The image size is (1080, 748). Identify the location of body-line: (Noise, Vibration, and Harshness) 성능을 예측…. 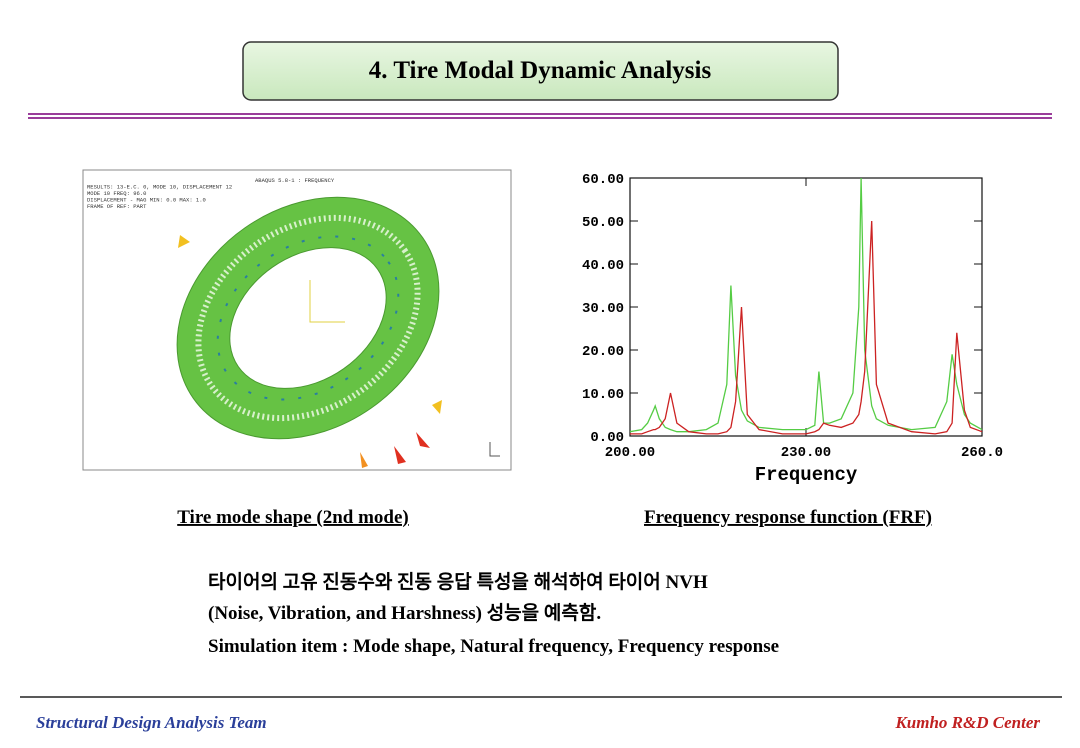
(404, 613).